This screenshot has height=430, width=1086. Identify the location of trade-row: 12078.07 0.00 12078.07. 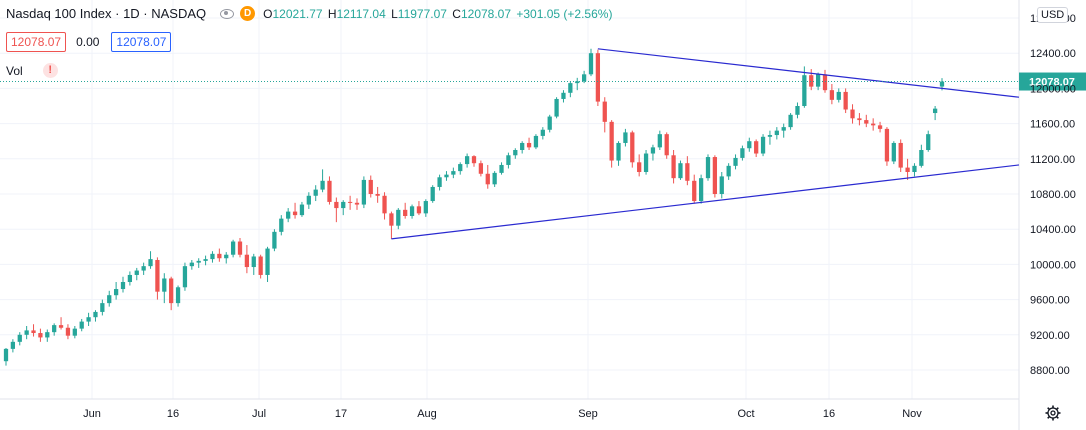
(89, 42).